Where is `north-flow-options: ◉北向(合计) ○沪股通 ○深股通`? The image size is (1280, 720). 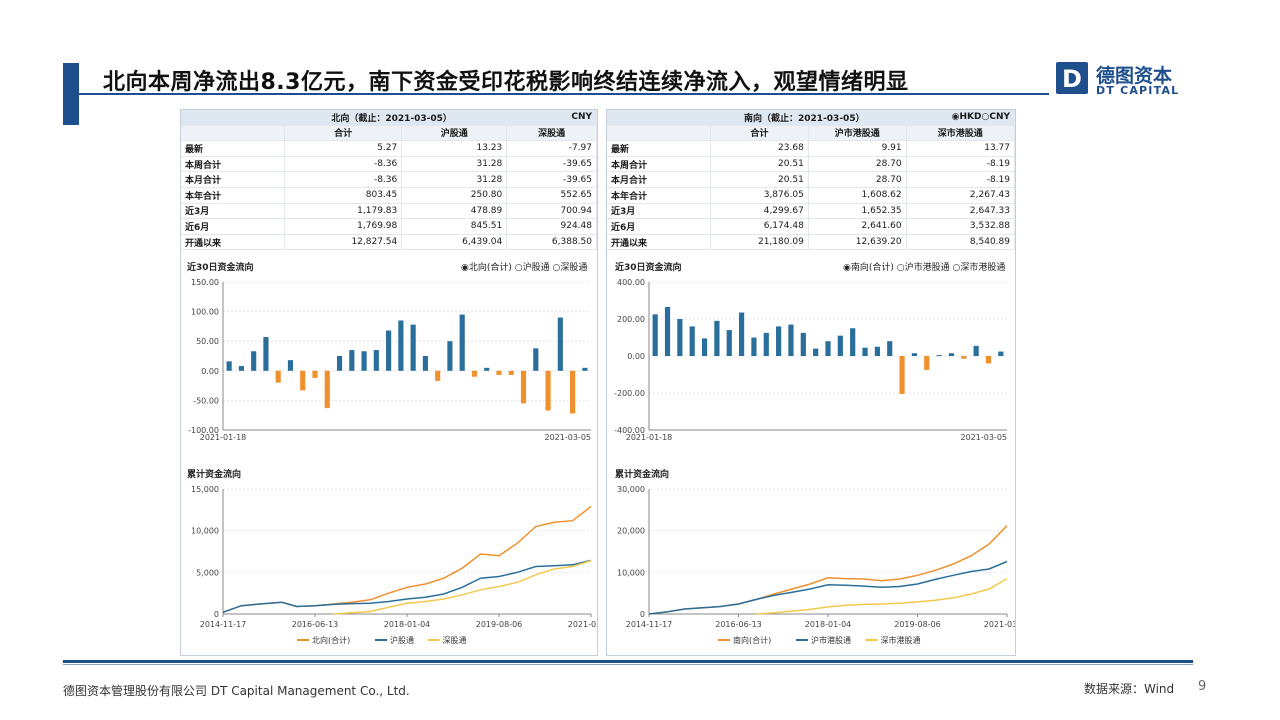 north-flow-options: ◉北向(合计) ○沪股通 ○深股通 is located at coordinates (524, 266).